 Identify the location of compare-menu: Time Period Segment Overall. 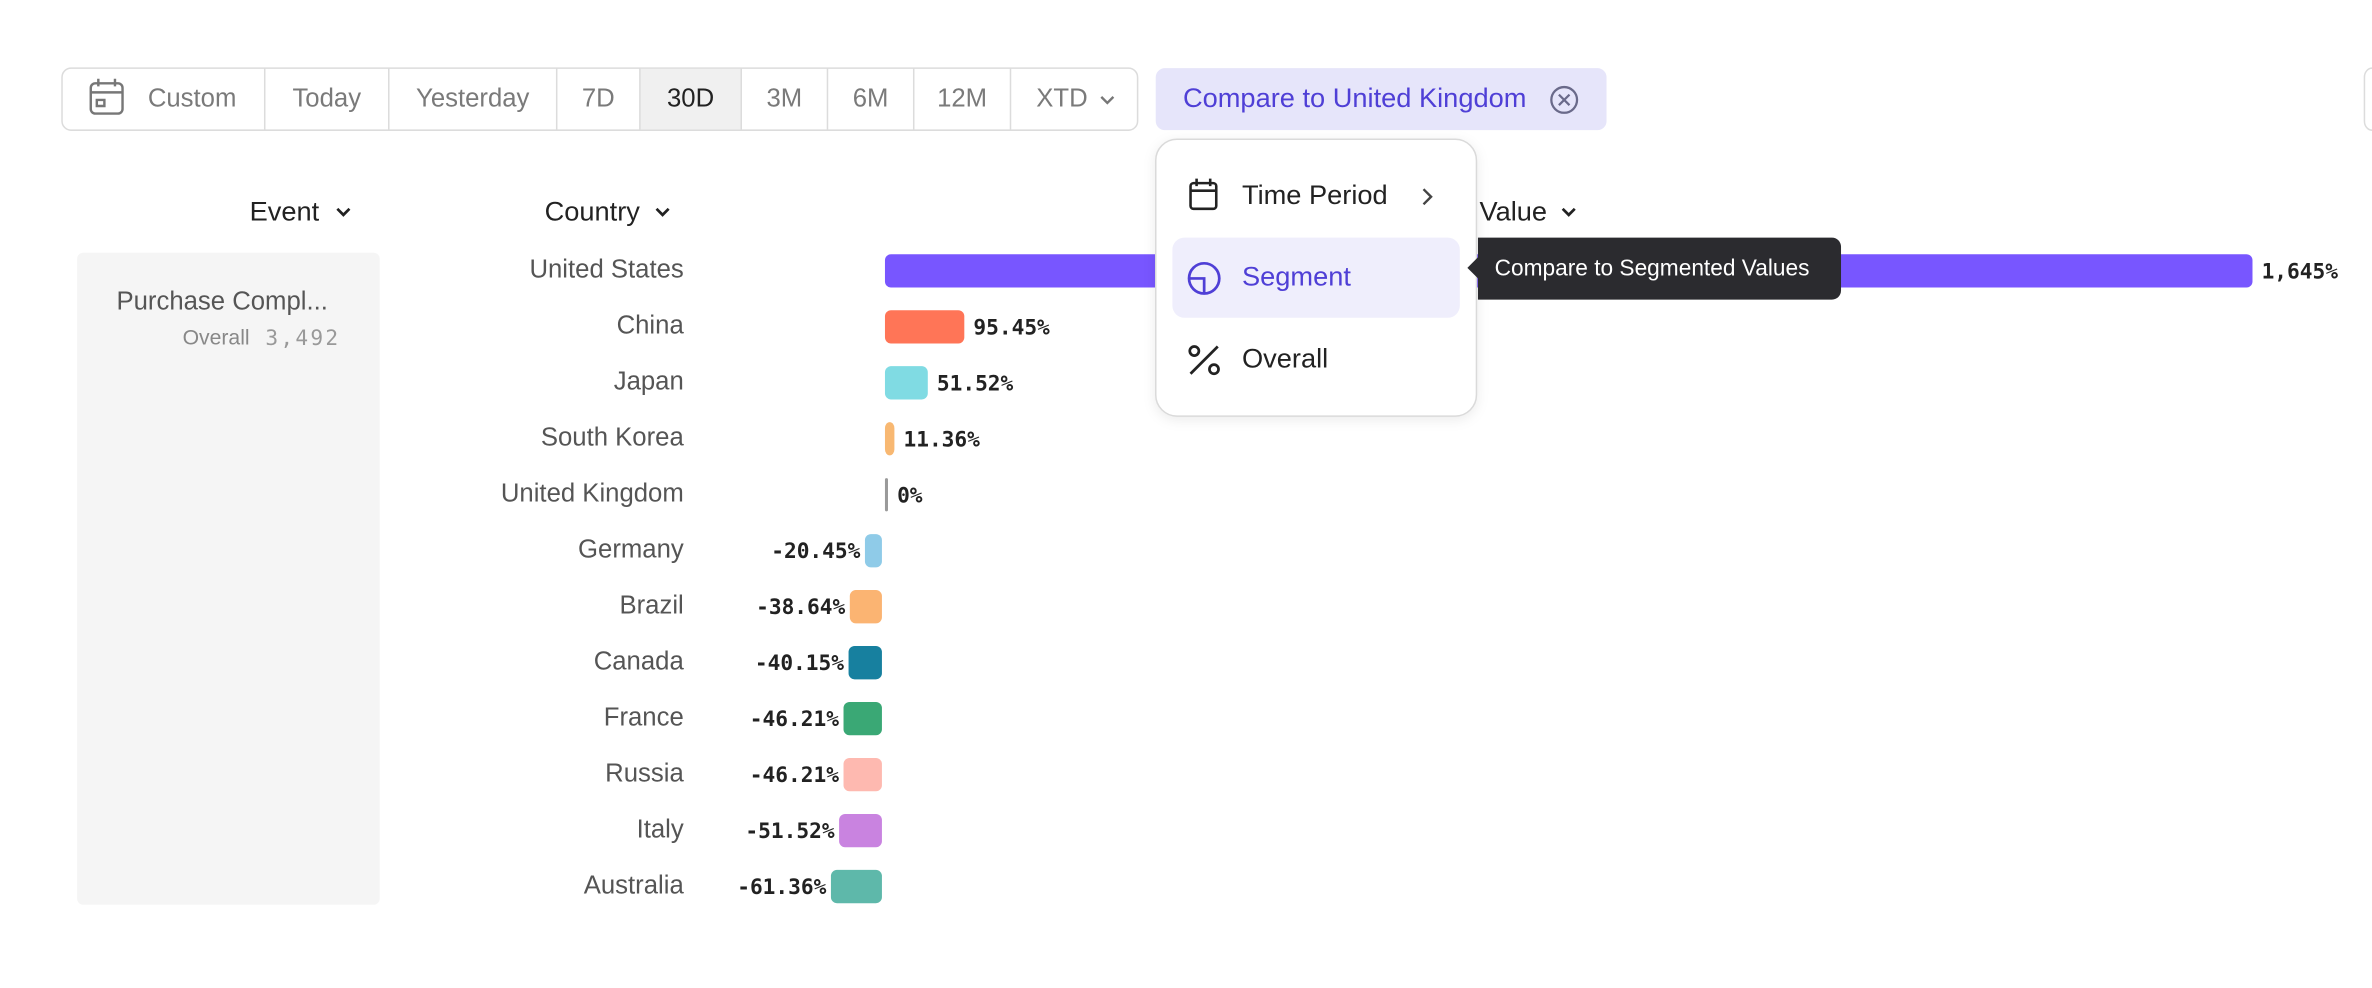
(1316, 277).